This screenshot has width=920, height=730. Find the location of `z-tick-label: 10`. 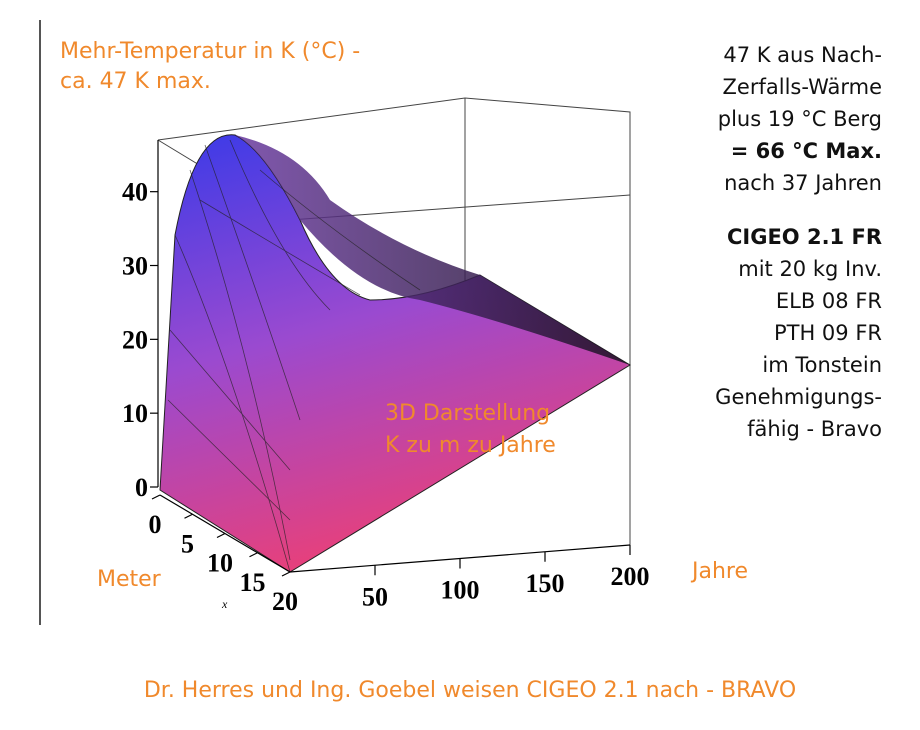

z-tick-label: 10 is located at coordinates (135, 413).